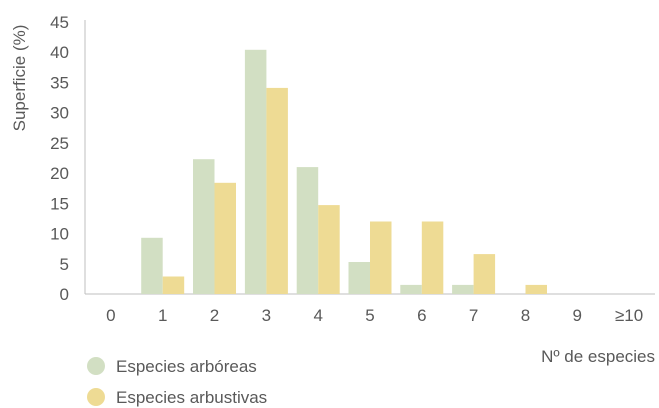  I want to click on y-tick-label: 15, so click(59, 203).